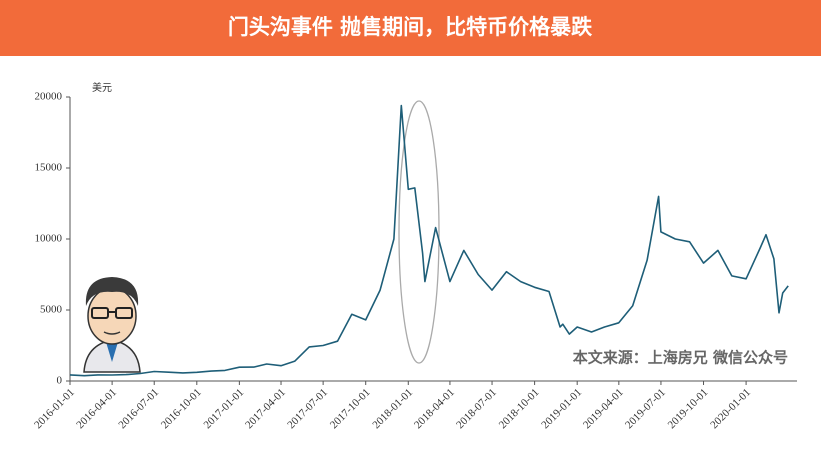  I want to click on x-tick-label: 2019-01-01, so click(561, 408).